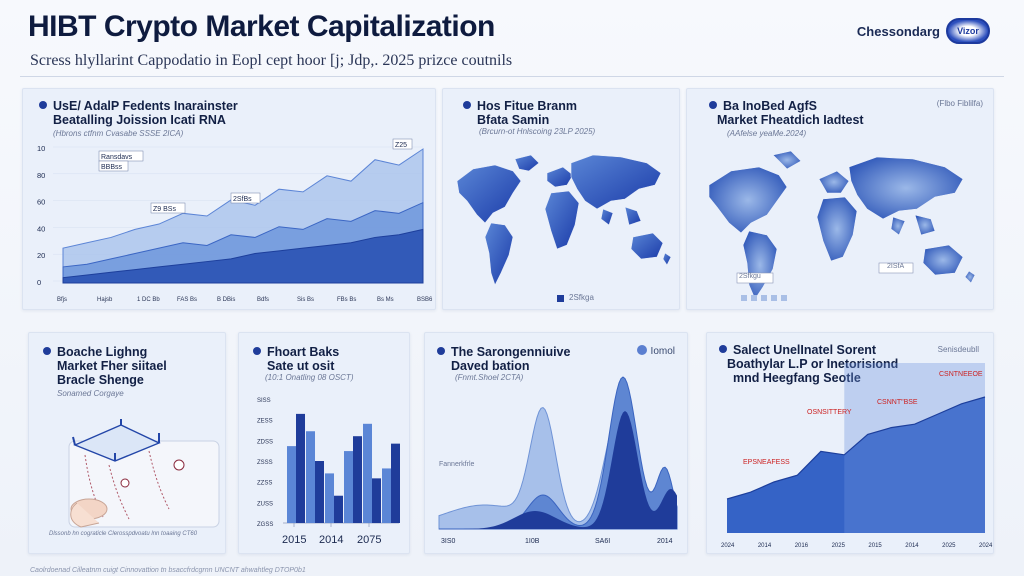 The width and height of the screenshot is (1024, 576). What do you see at coordinates (265, 525) in the screenshot?
I see `y-tick-label: ZGSS` at bounding box center [265, 525].